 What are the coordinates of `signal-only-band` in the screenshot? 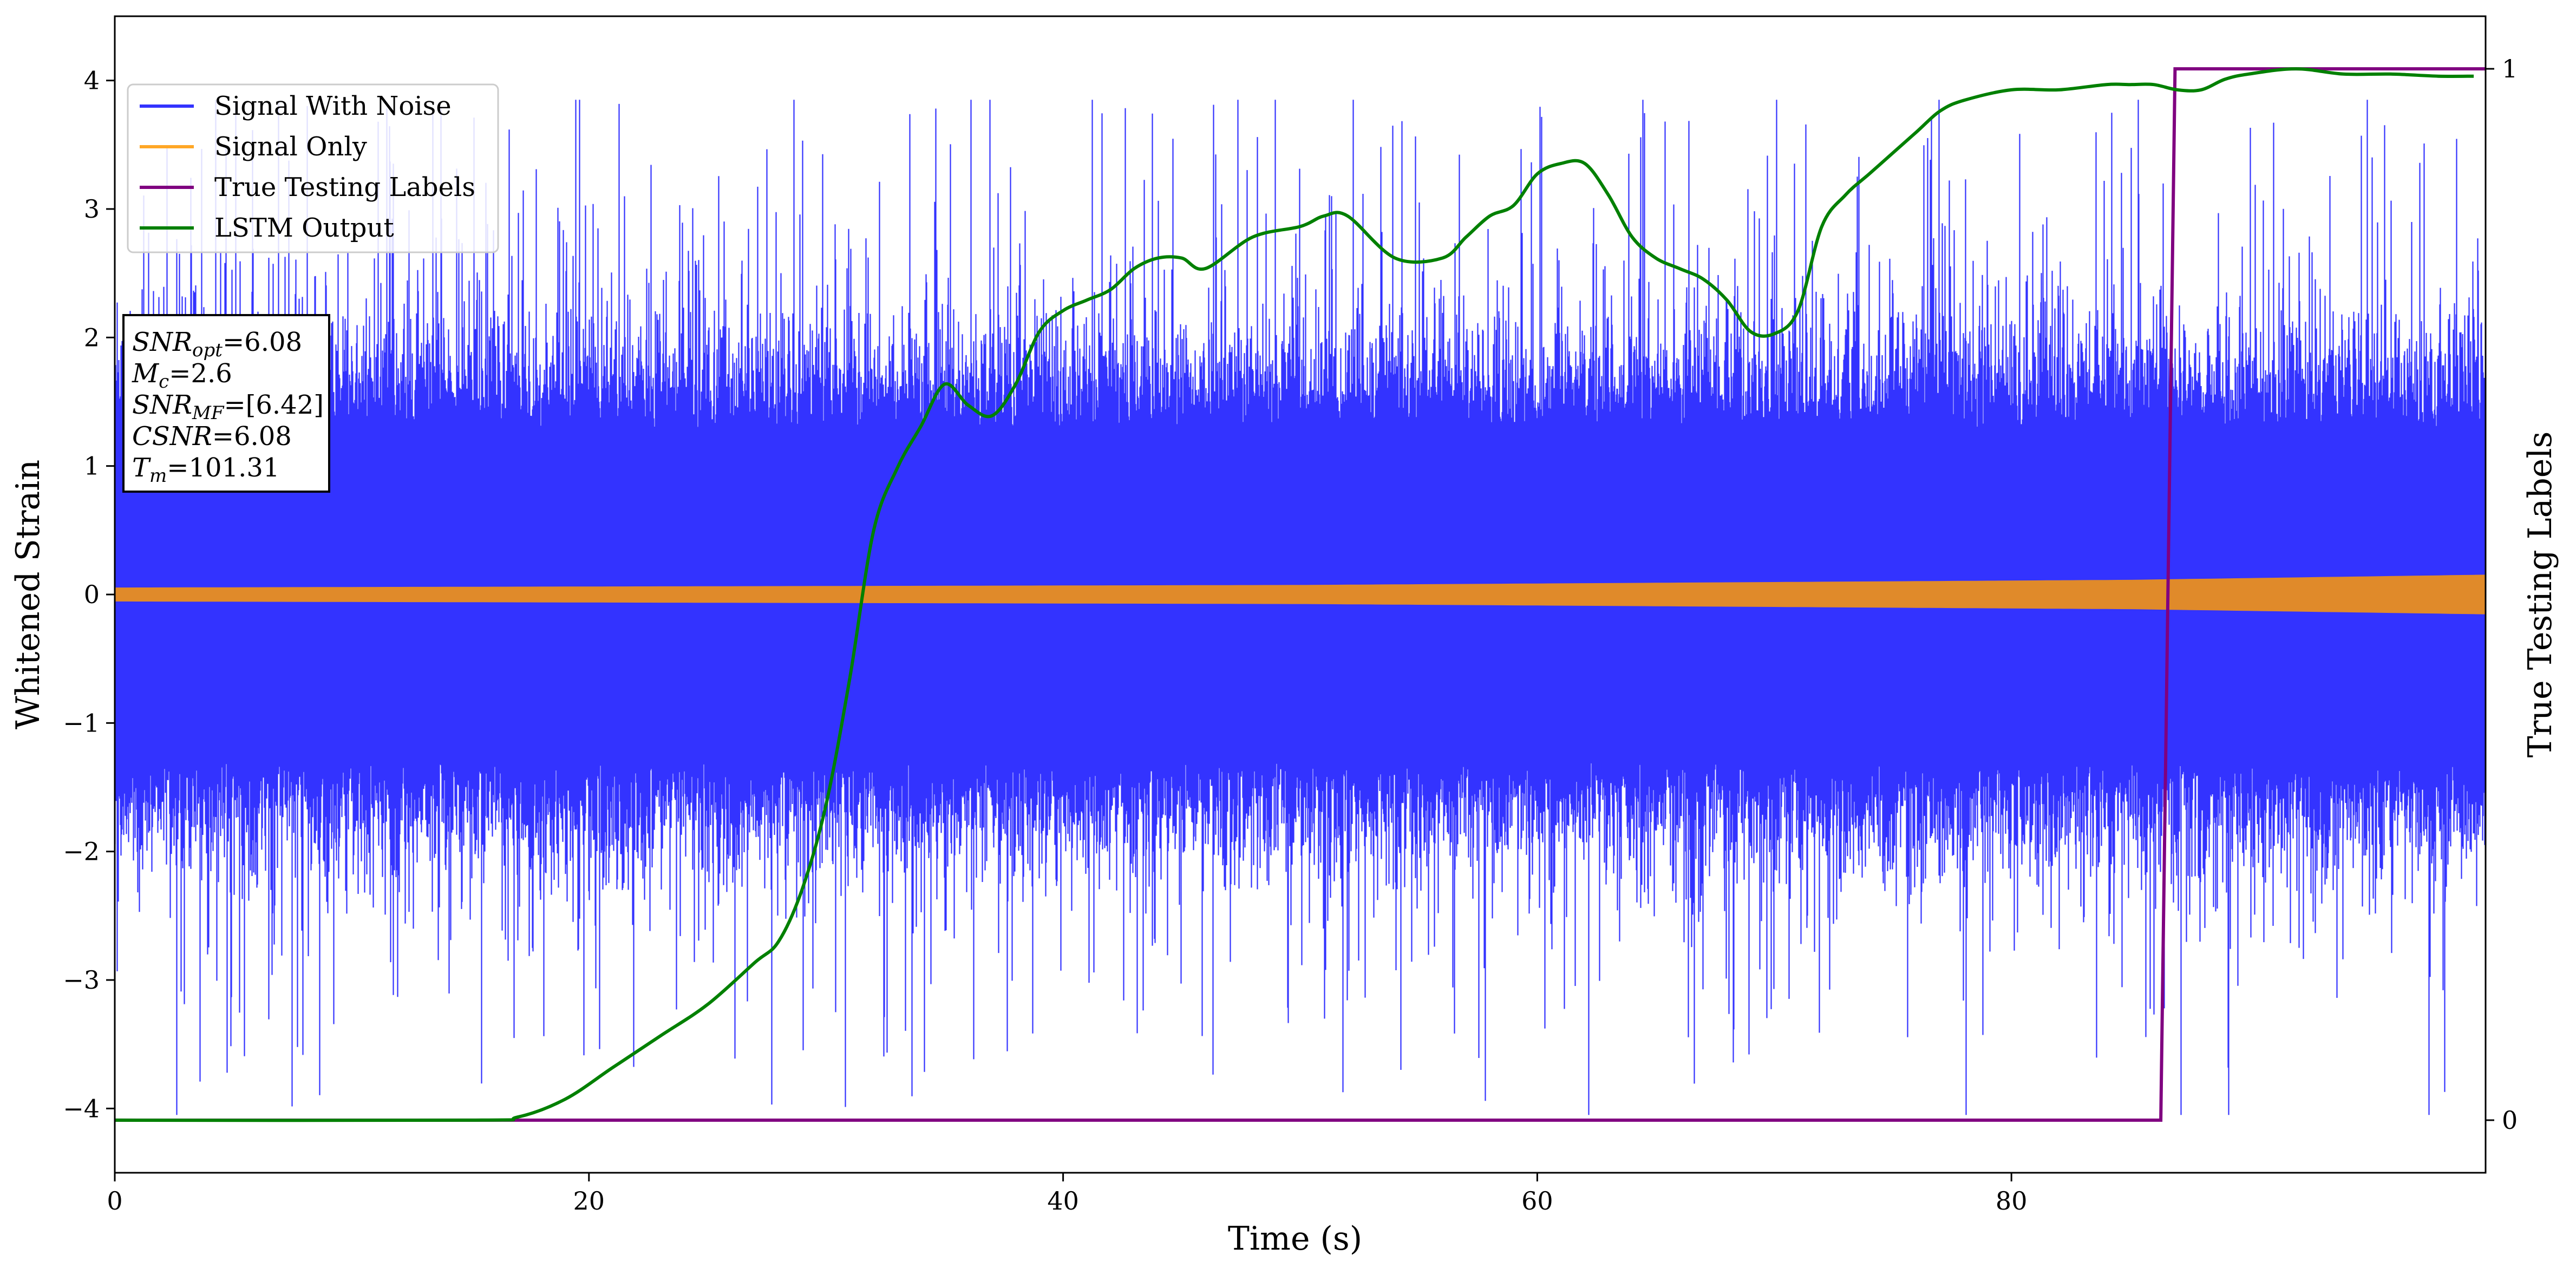 It's located at (1301, 594).